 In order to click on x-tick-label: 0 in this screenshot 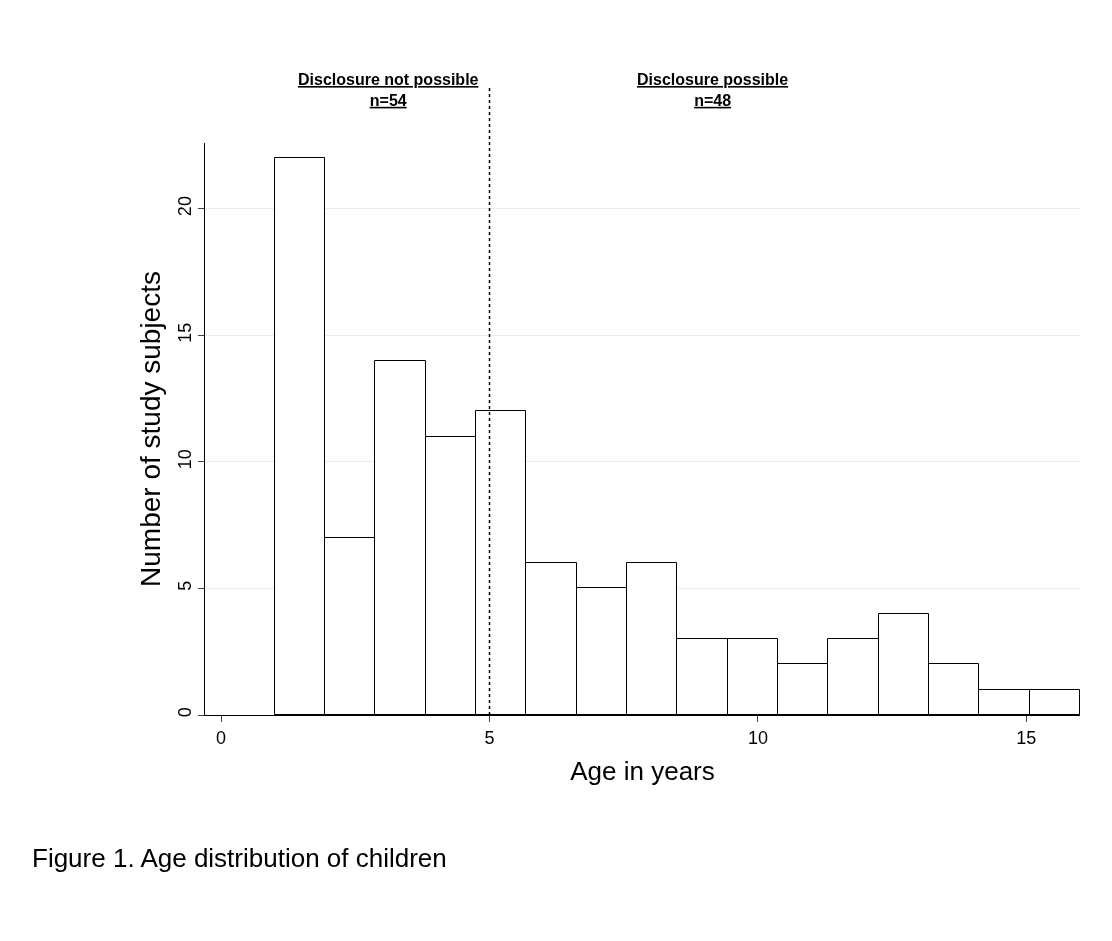, I will do `click(221, 737)`.